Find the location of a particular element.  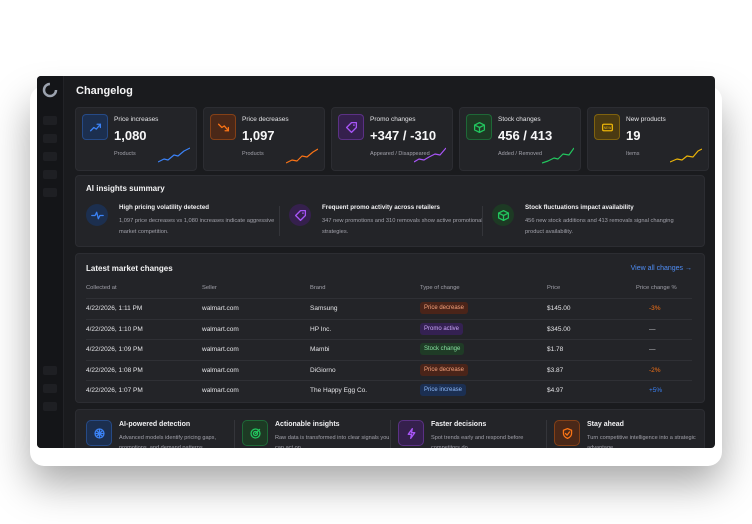

change-type-badge: Price decrease is located at coordinates (444, 369).